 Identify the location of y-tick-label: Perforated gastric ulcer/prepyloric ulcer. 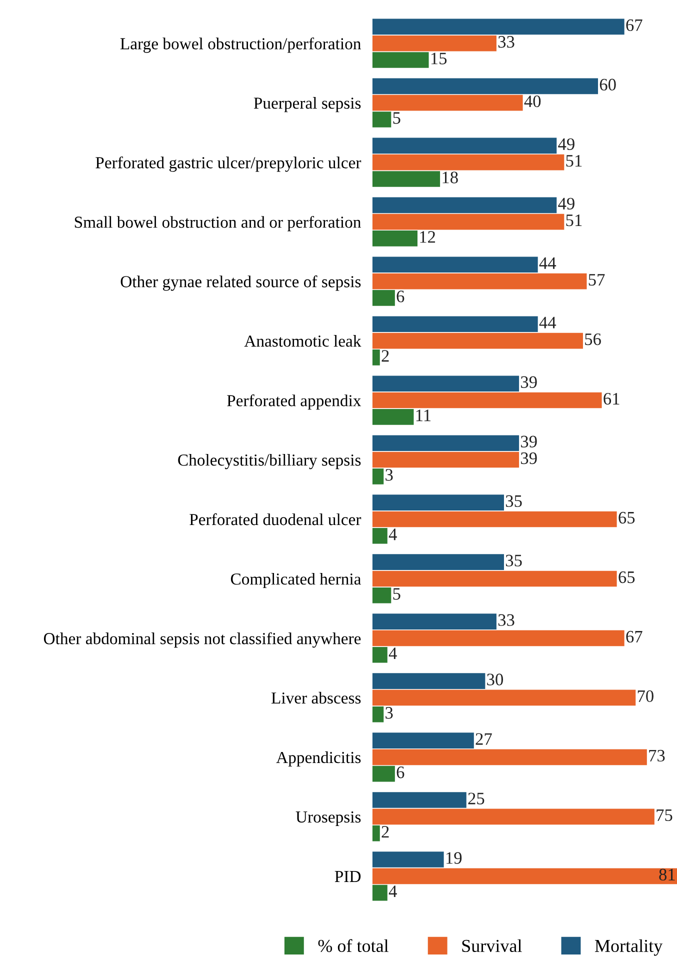
(229, 164).